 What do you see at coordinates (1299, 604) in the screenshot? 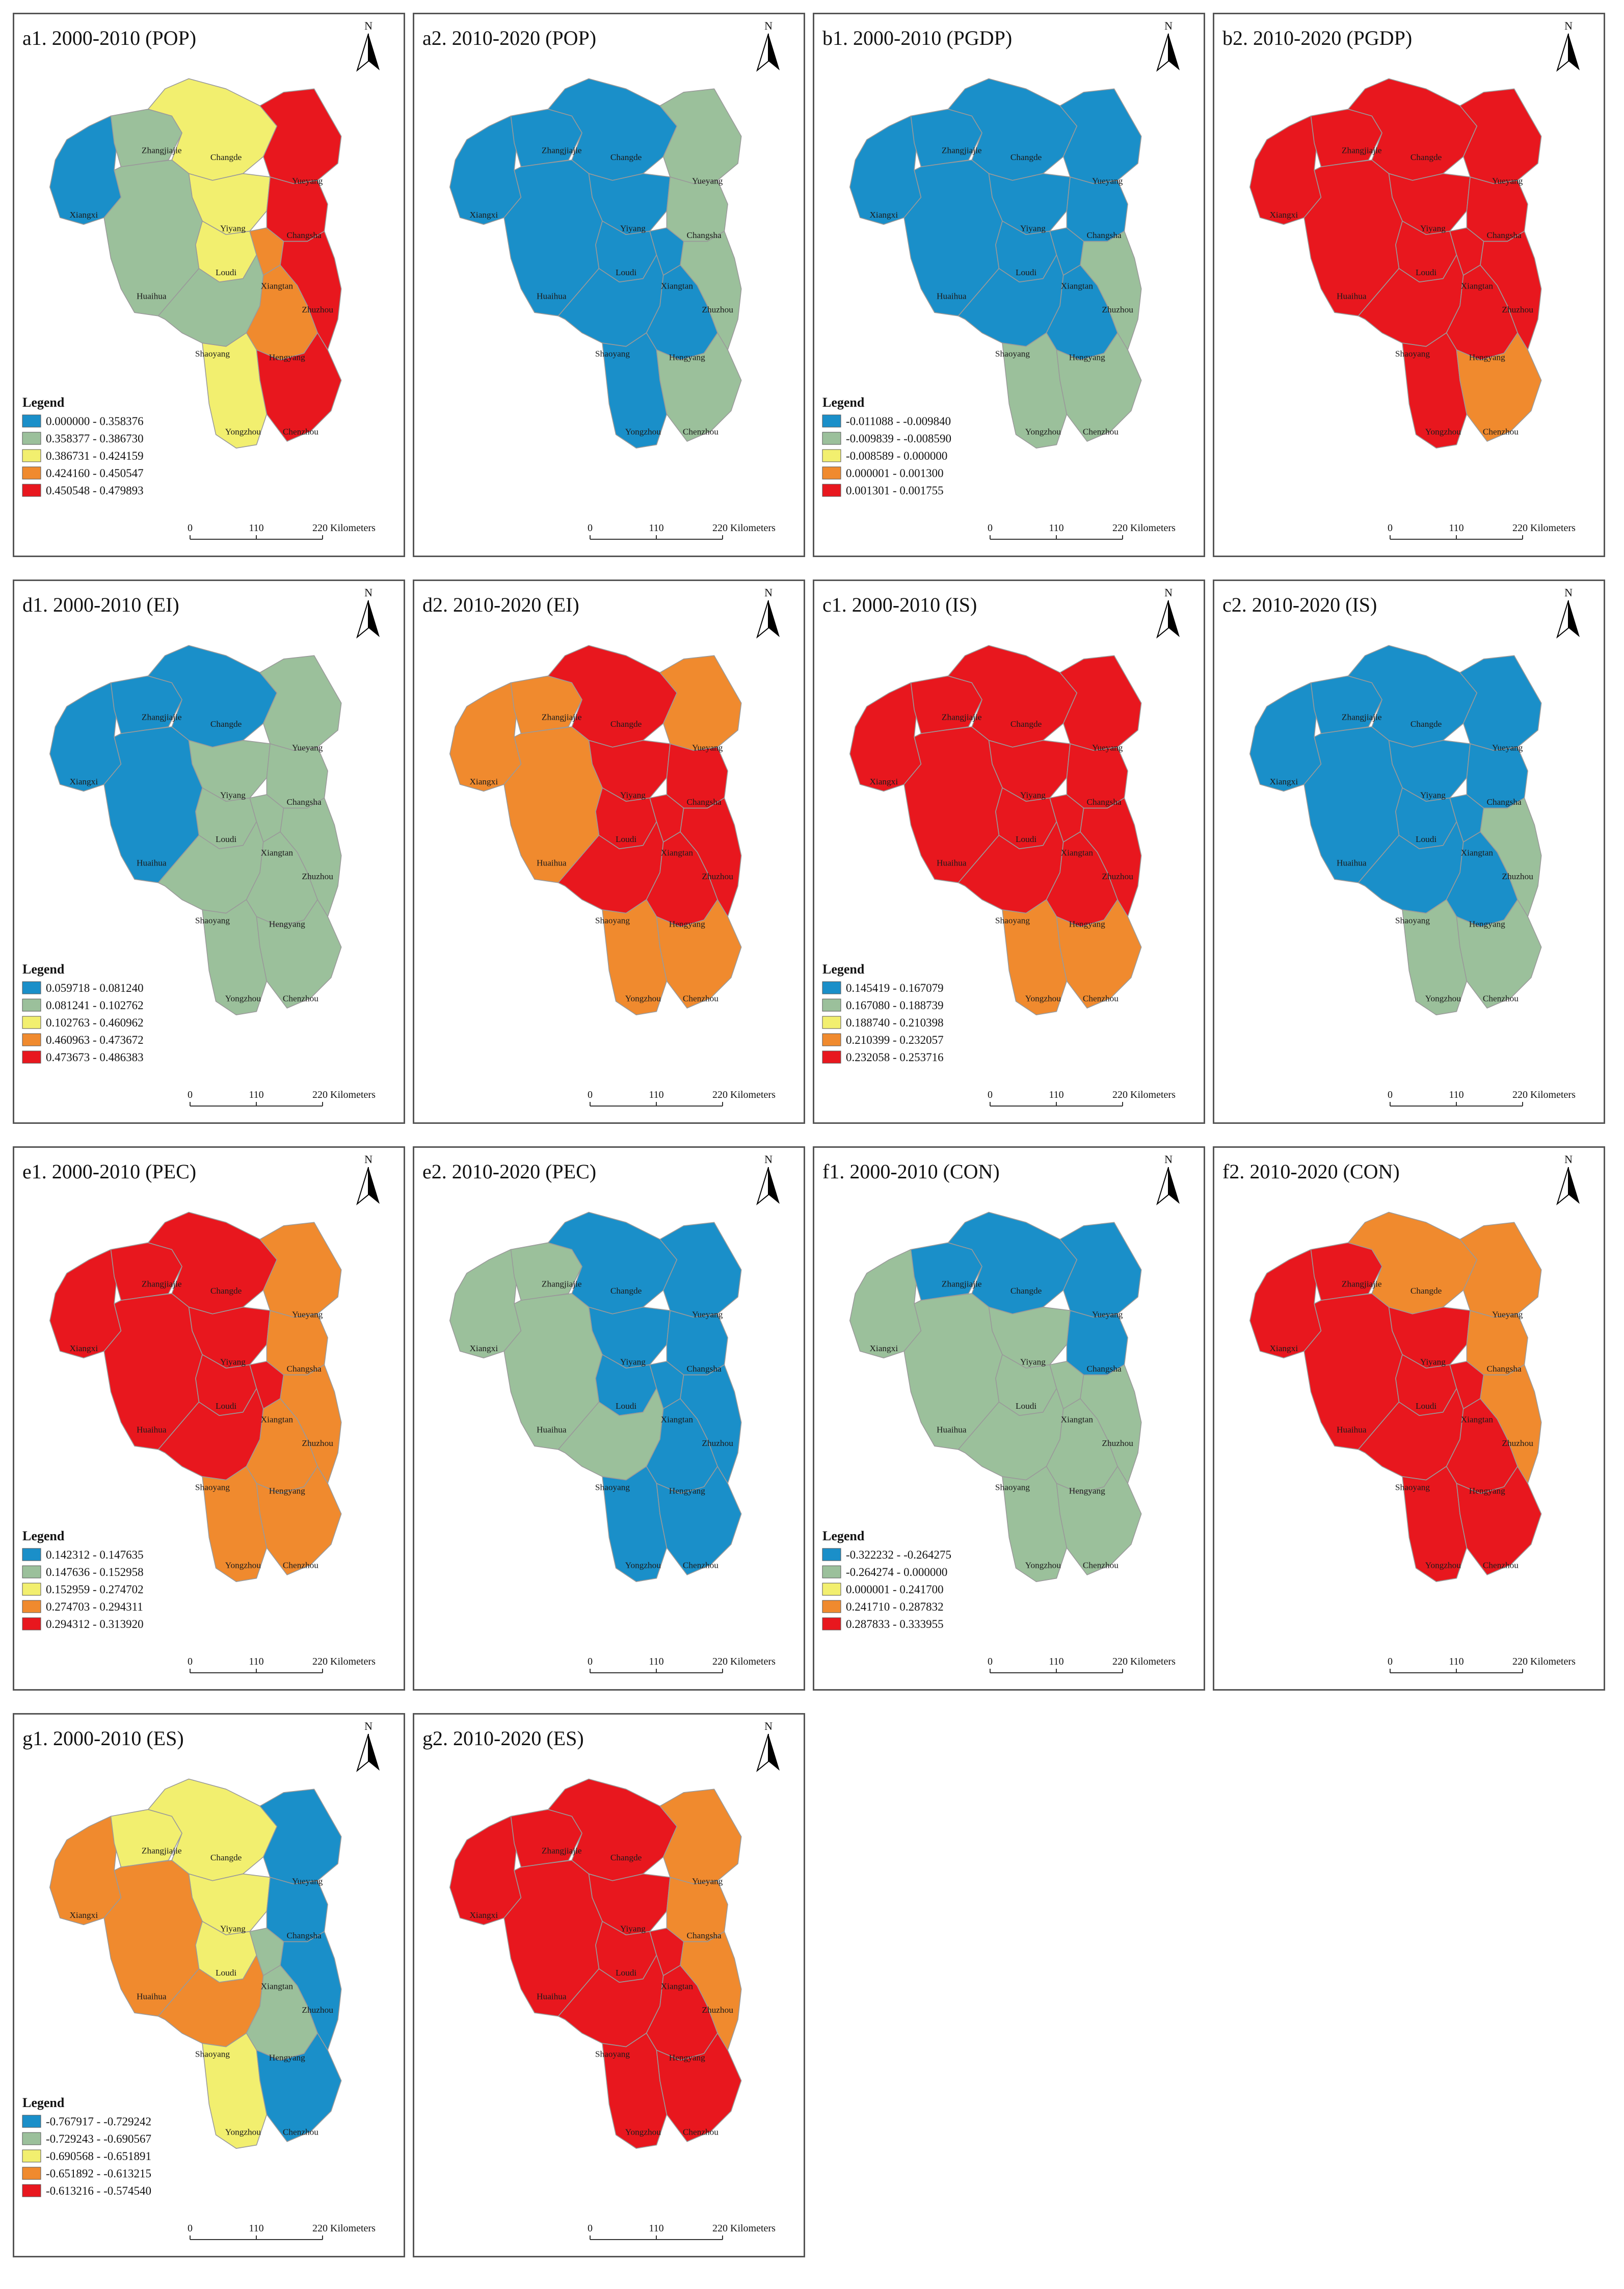
I see `panel-title: c2. 2010-2020 (IS)` at bounding box center [1299, 604].